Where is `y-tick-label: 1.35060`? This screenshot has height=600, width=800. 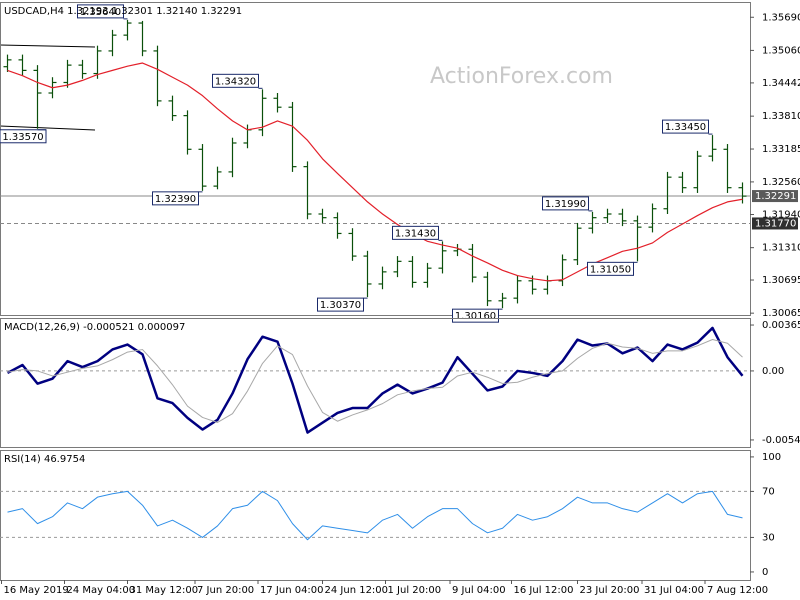 y-tick-label: 1.35060 is located at coordinates (781, 50).